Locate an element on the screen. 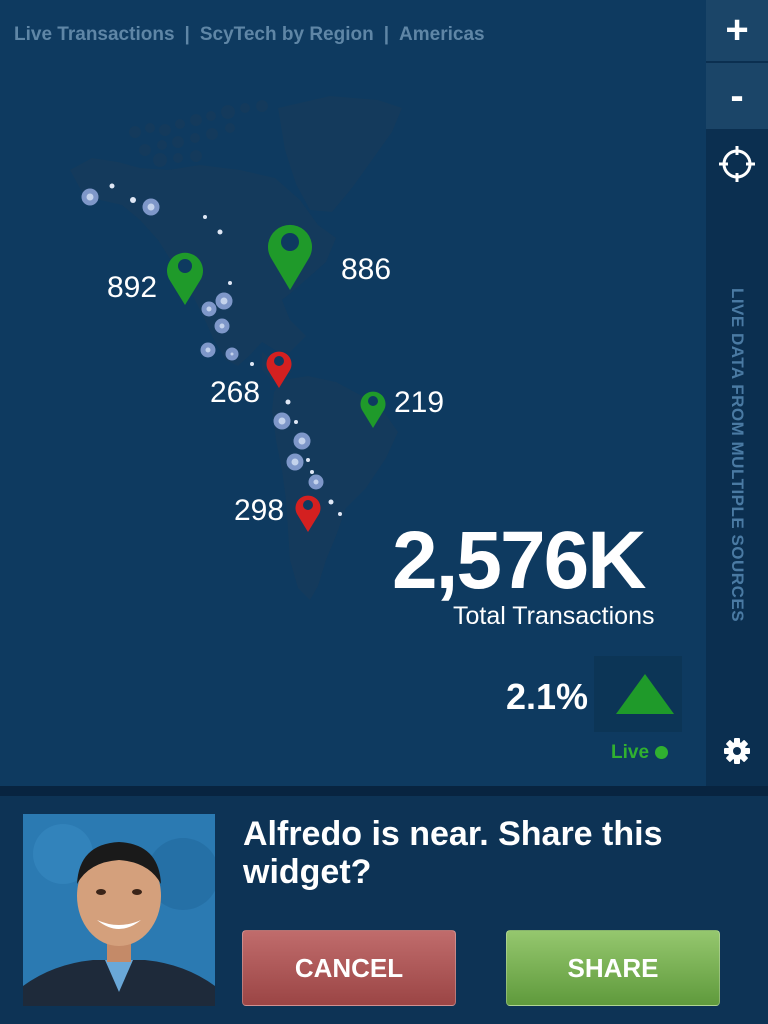 Image resolution: width=768 pixels, height=1024 pixels. live-indicator: Live is located at coordinates (640, 753).